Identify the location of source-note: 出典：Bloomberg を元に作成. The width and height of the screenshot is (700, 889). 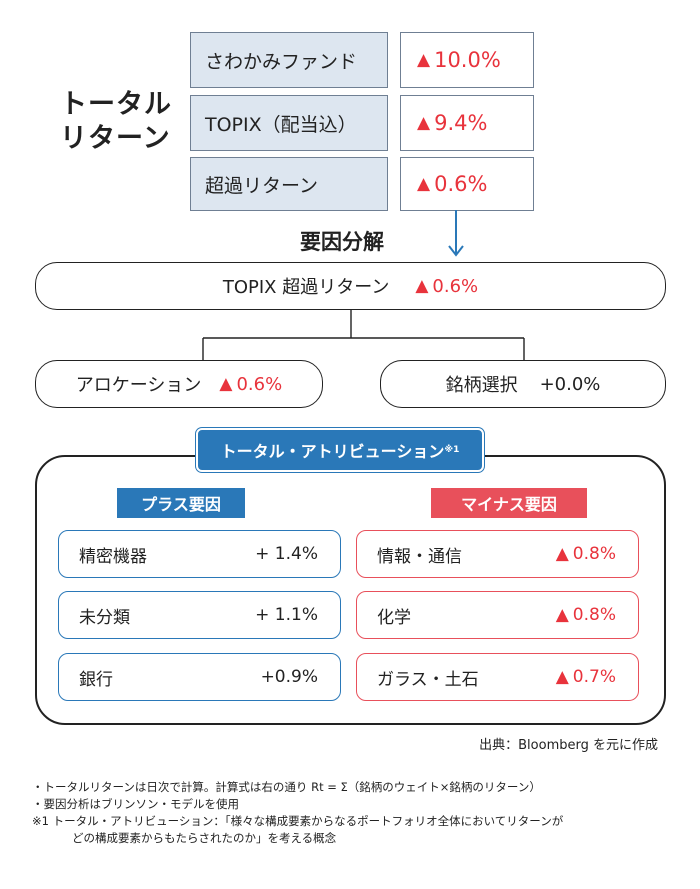
(568, 745).